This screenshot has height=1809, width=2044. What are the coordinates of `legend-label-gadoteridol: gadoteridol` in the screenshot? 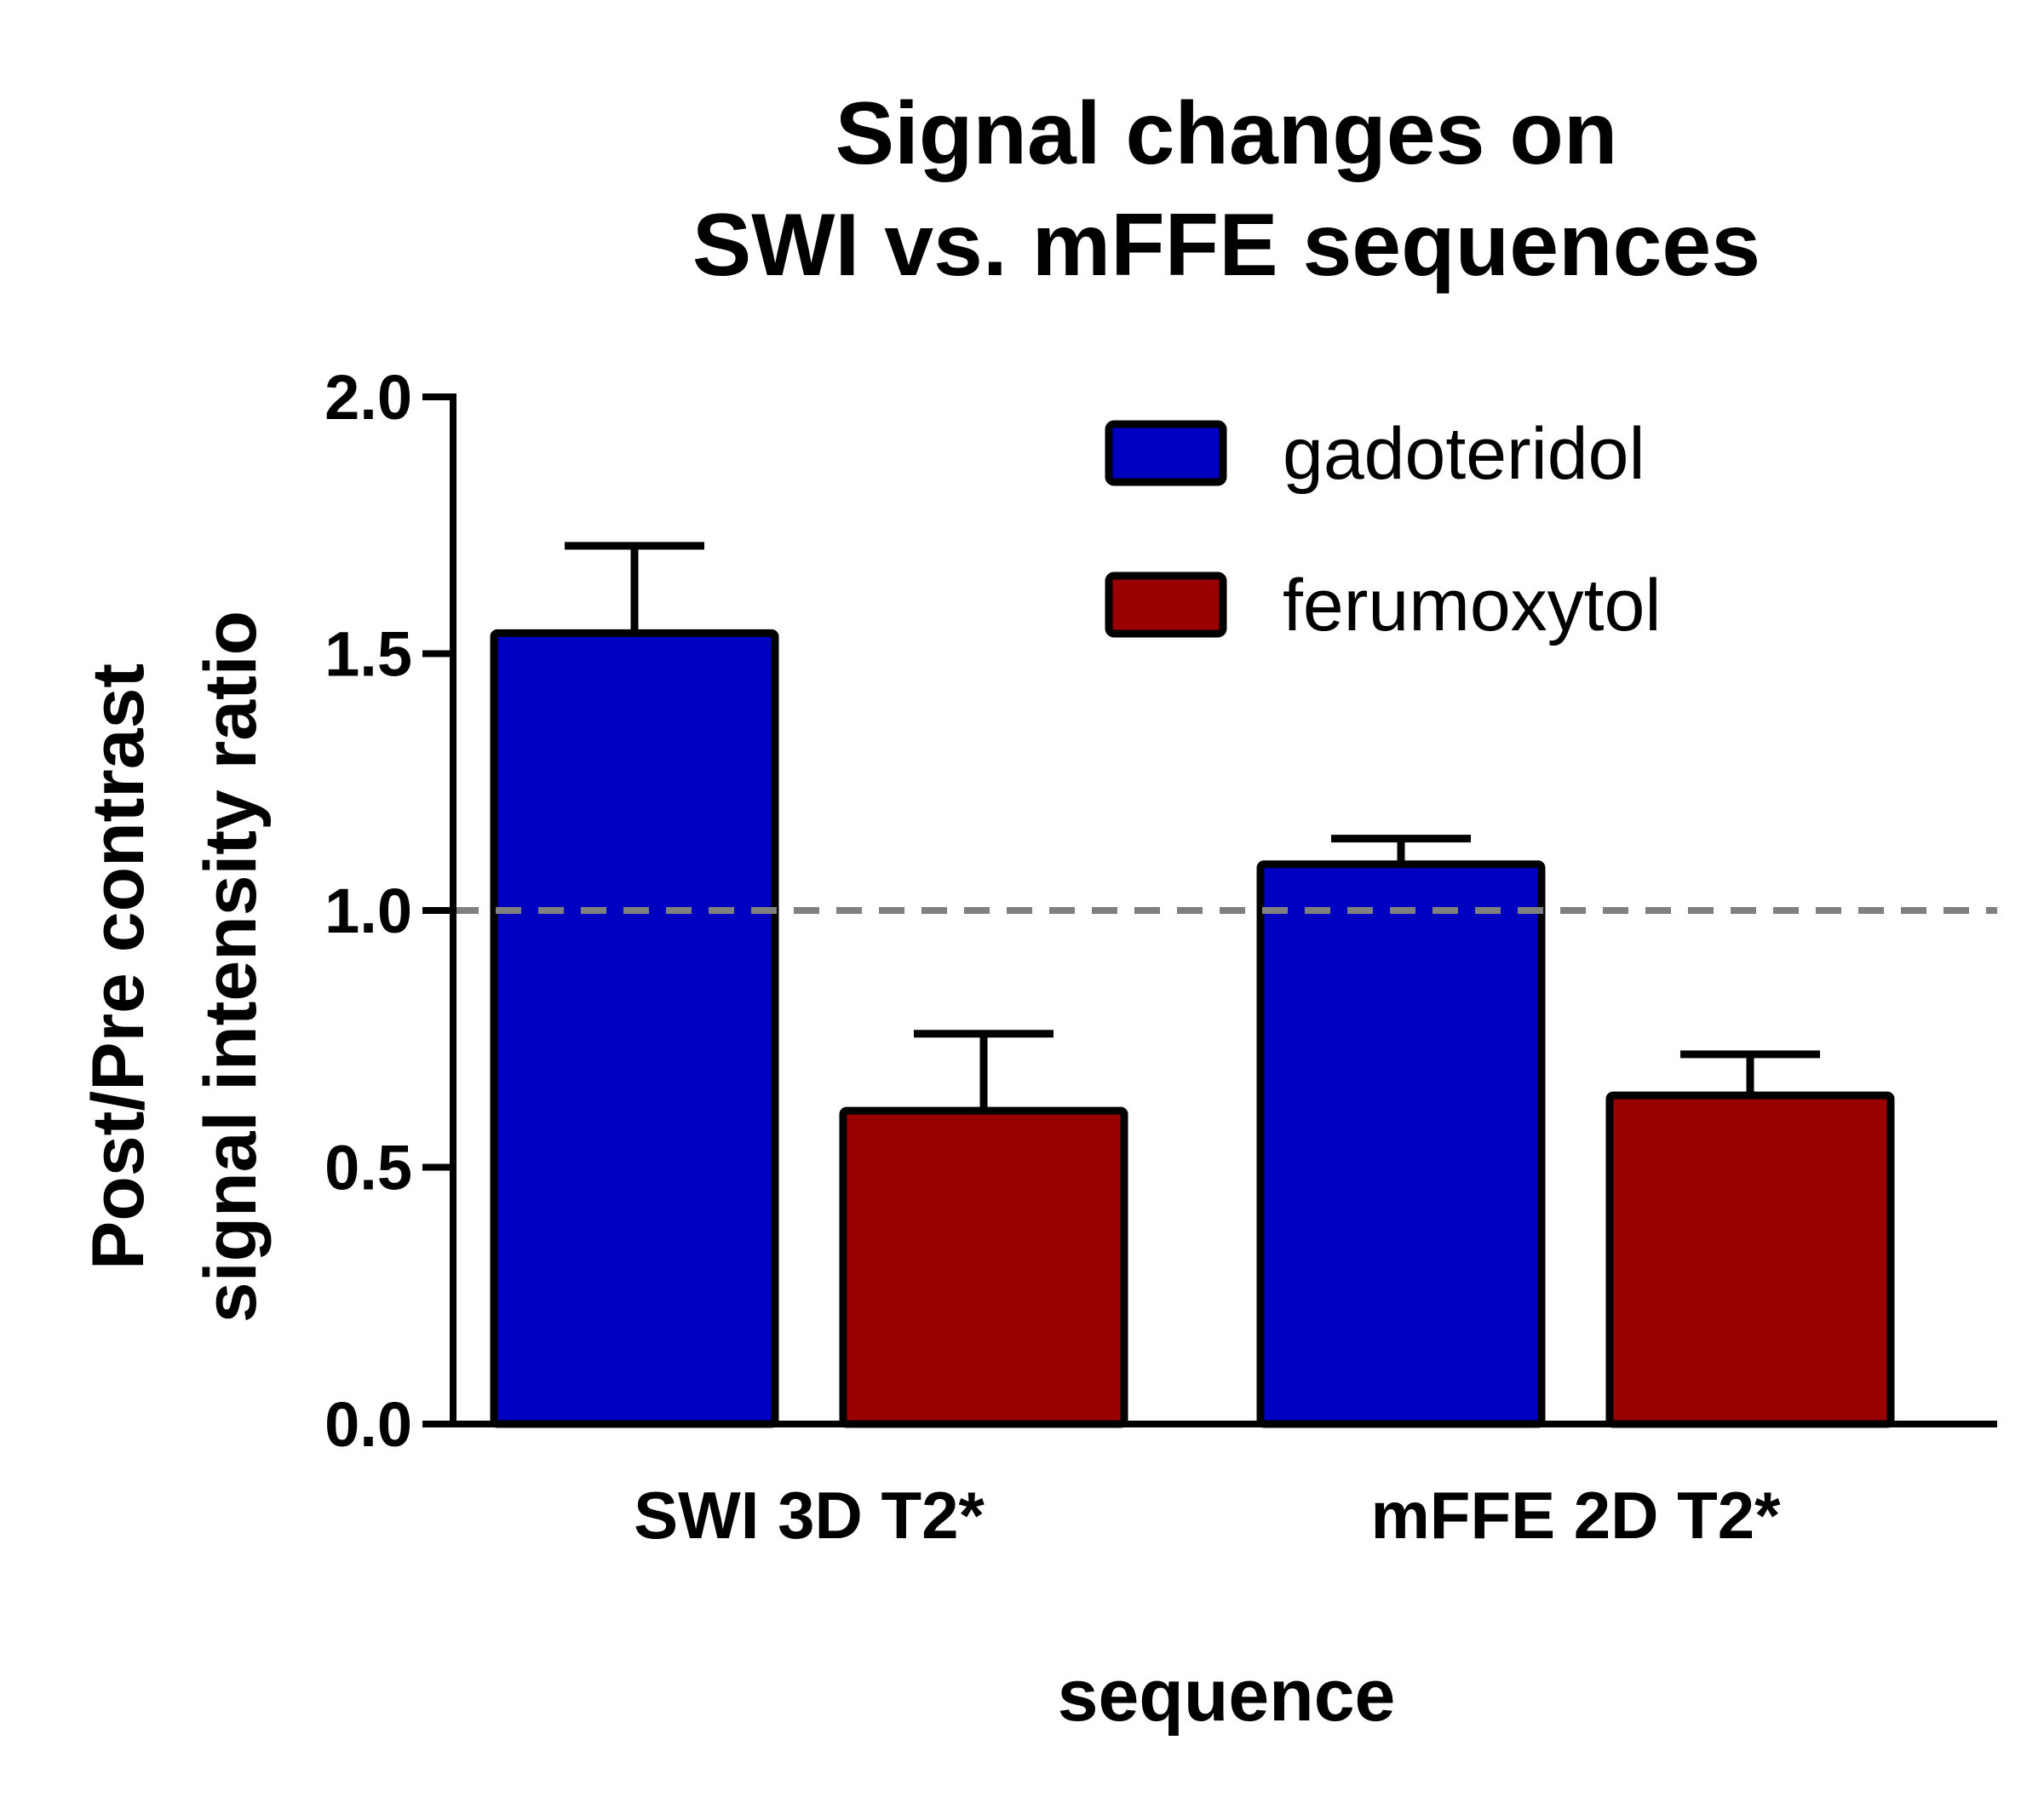 It's located at (1464, 454).